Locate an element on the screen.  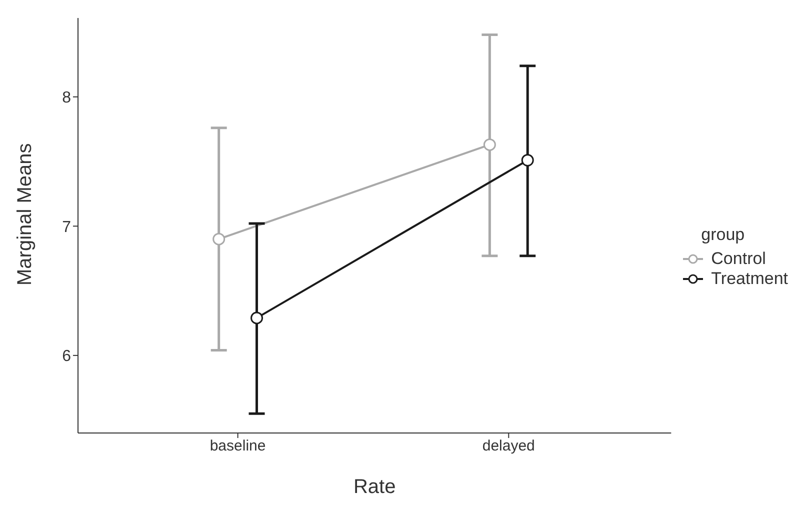
y-axis-title: Marginal Means is located at coordinates (25, 214).